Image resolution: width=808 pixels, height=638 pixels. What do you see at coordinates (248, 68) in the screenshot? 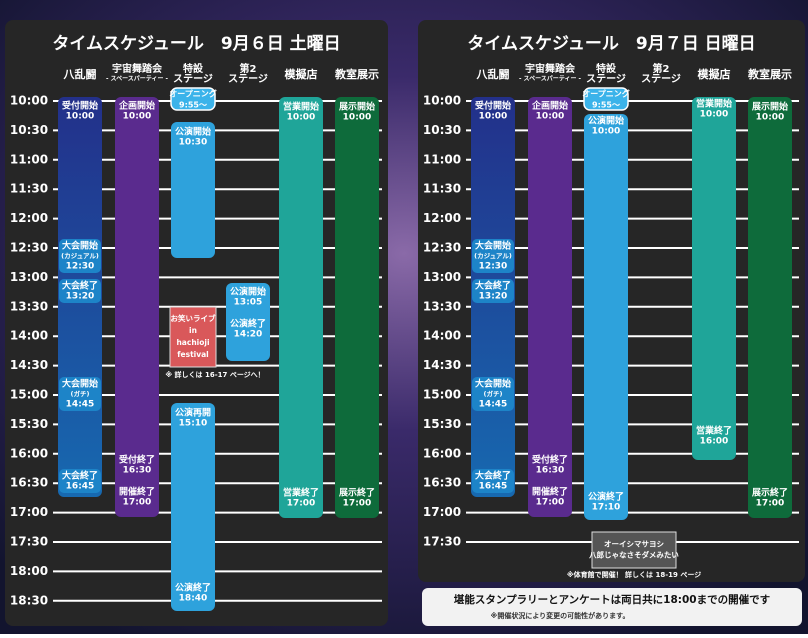
I see `column-header: 第2` at bounding box center [248, 68].